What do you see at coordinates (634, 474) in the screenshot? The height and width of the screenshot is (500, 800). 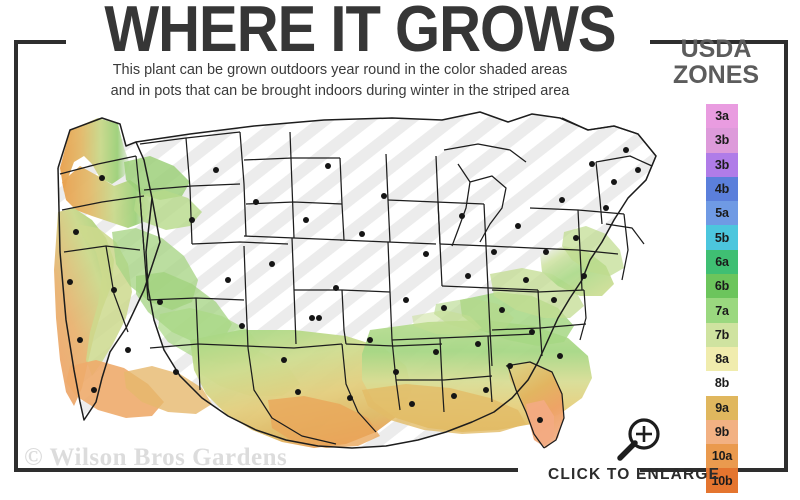 I see `click-to-enlarge-label: CLICK TO ENLARGE` at bounding box center [634, 474].